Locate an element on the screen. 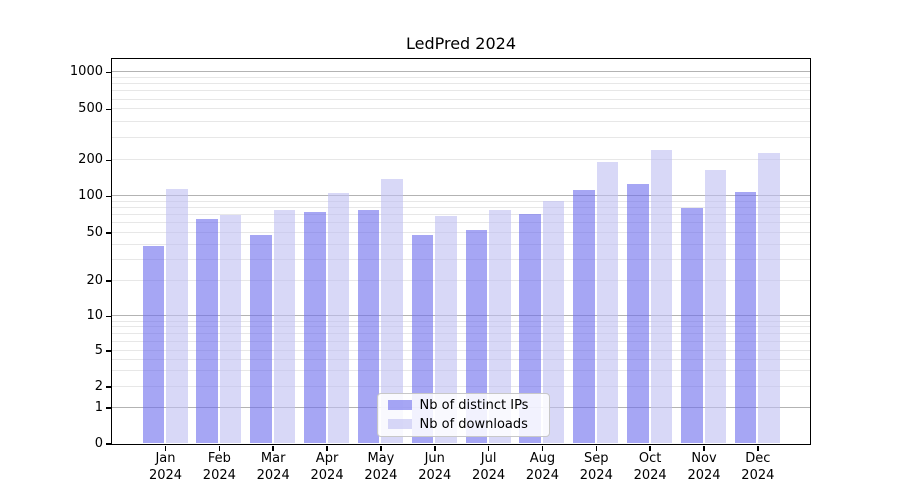  y-tick-label: 200 is located at coordinates (90, 160).